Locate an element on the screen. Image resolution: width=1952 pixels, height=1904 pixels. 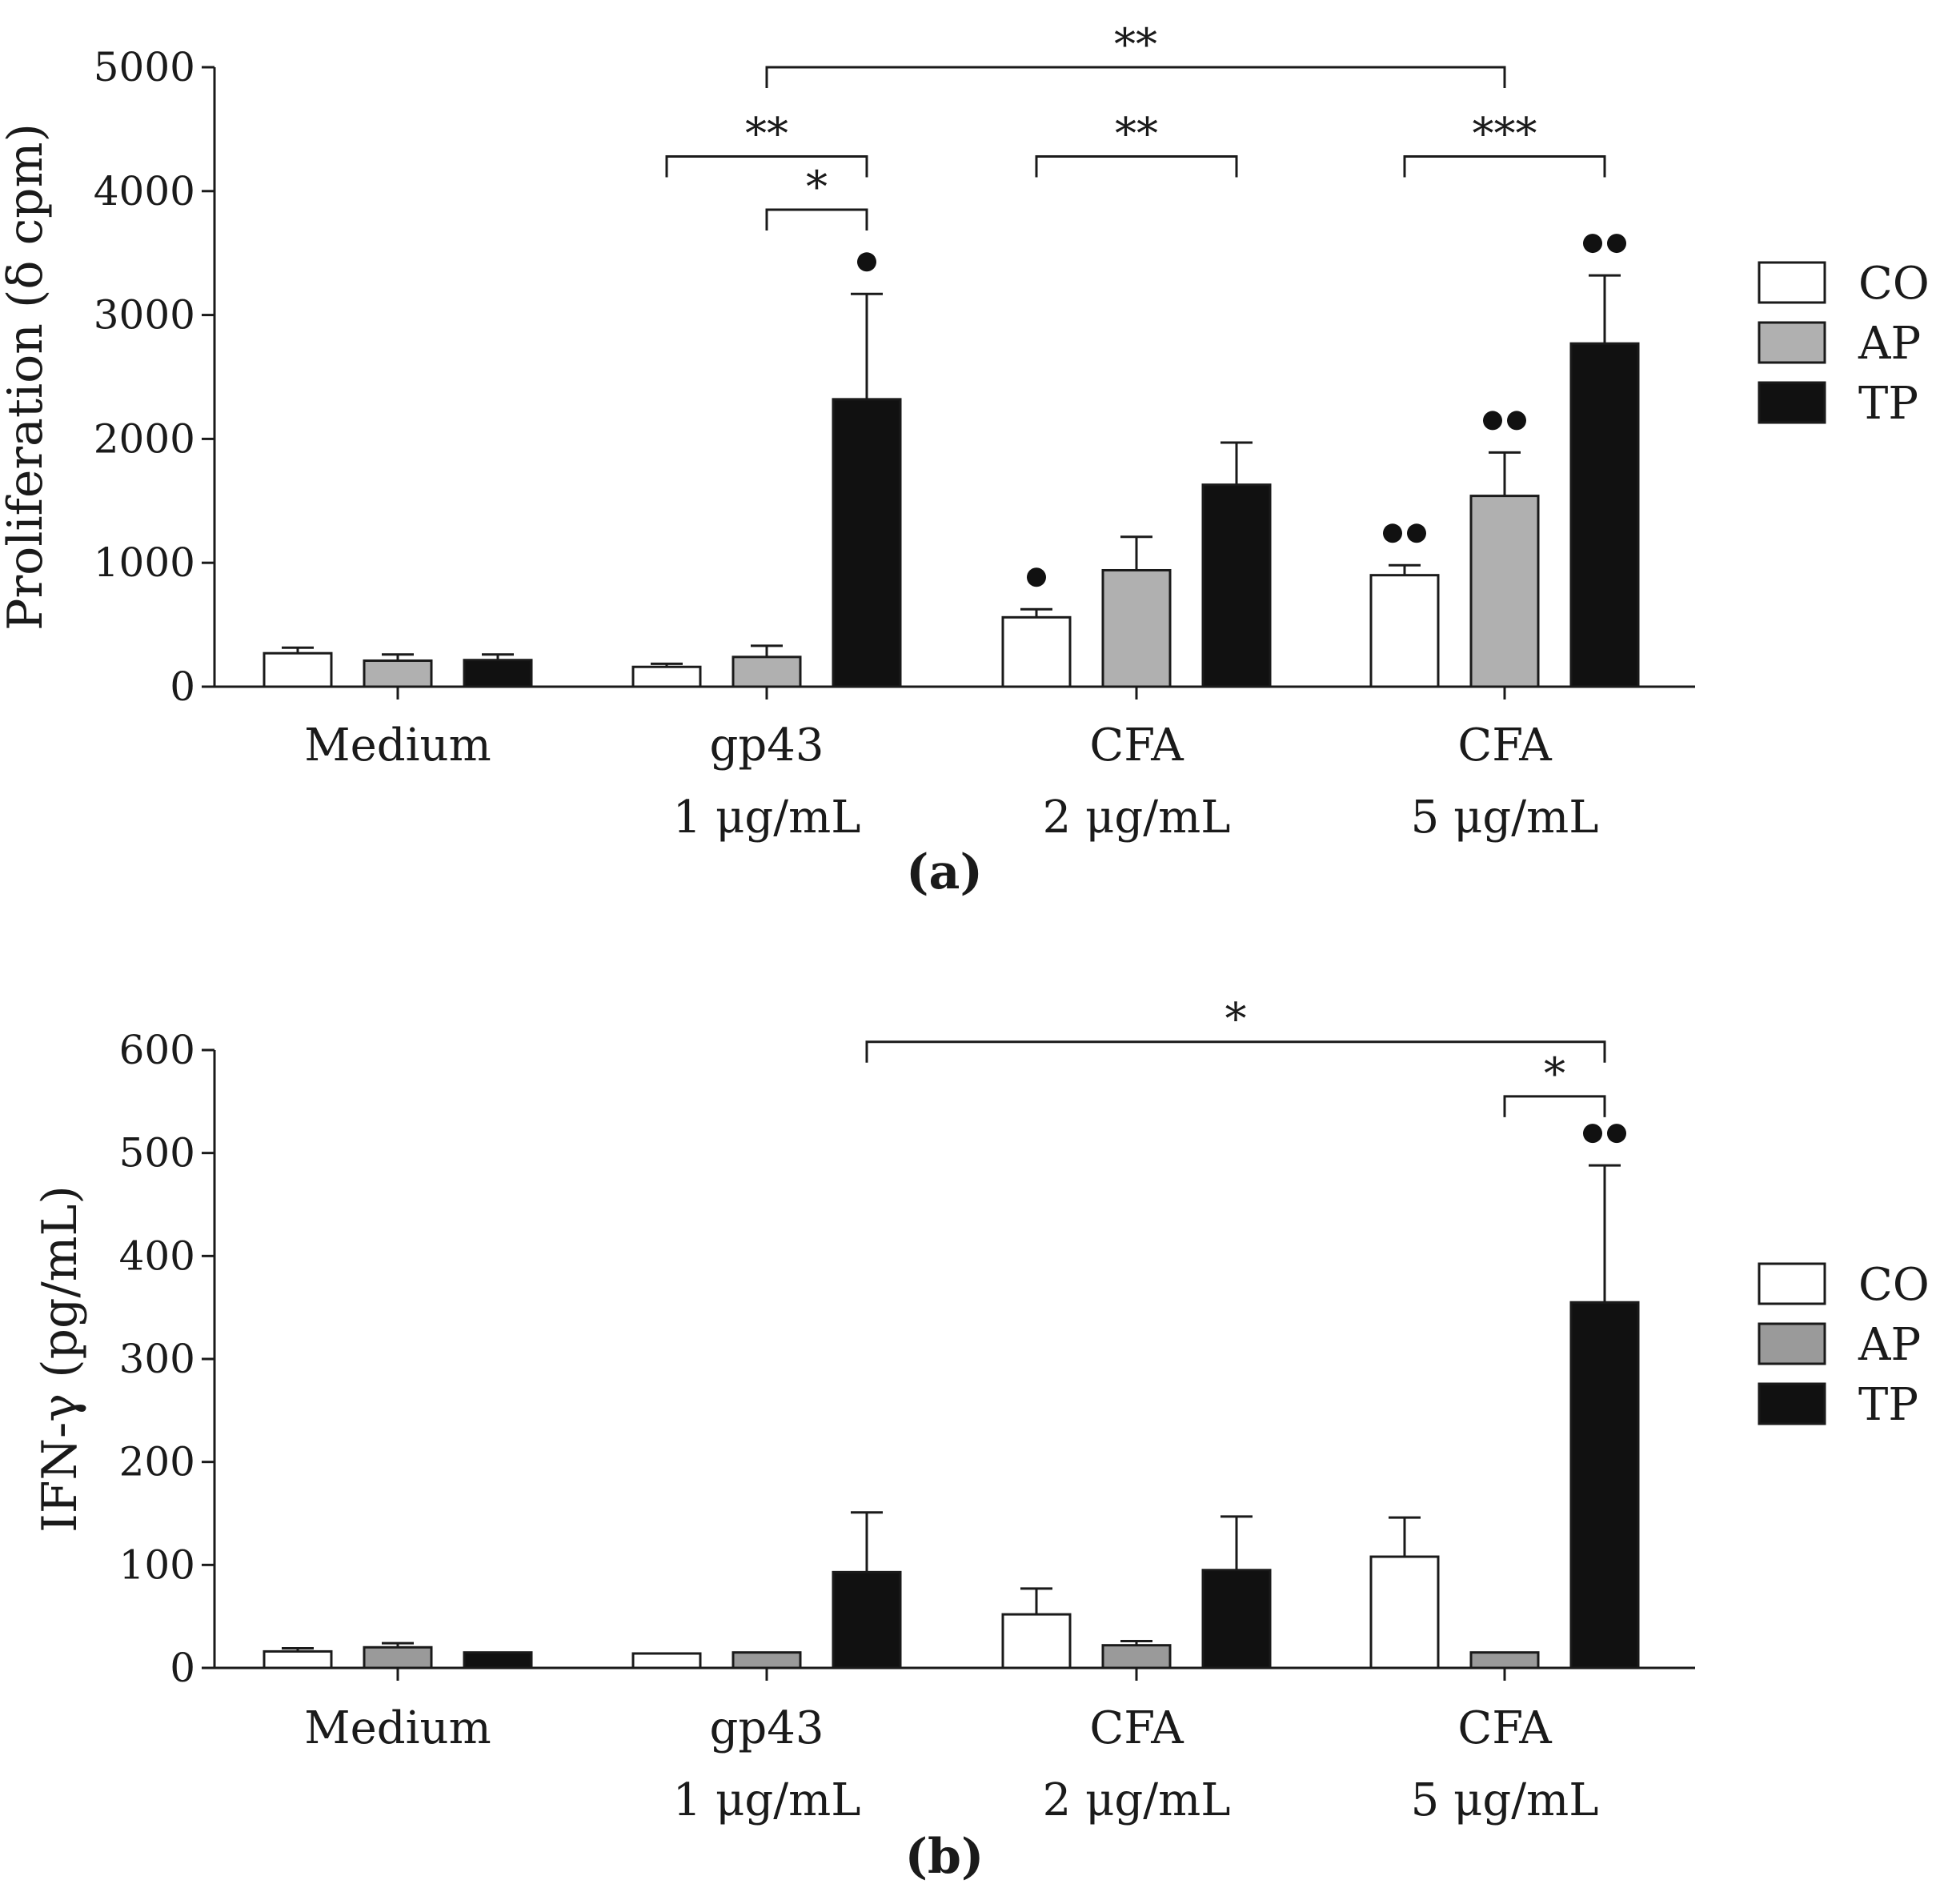
y-tick-label: 300 is located at coordinates (157, 1359).